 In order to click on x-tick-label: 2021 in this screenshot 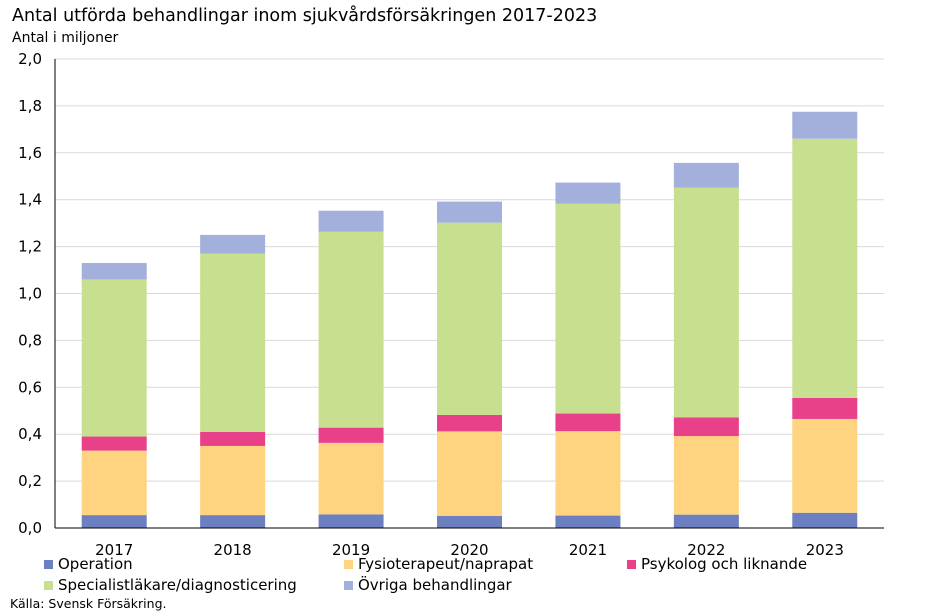, I will do `click(588, 550)`.